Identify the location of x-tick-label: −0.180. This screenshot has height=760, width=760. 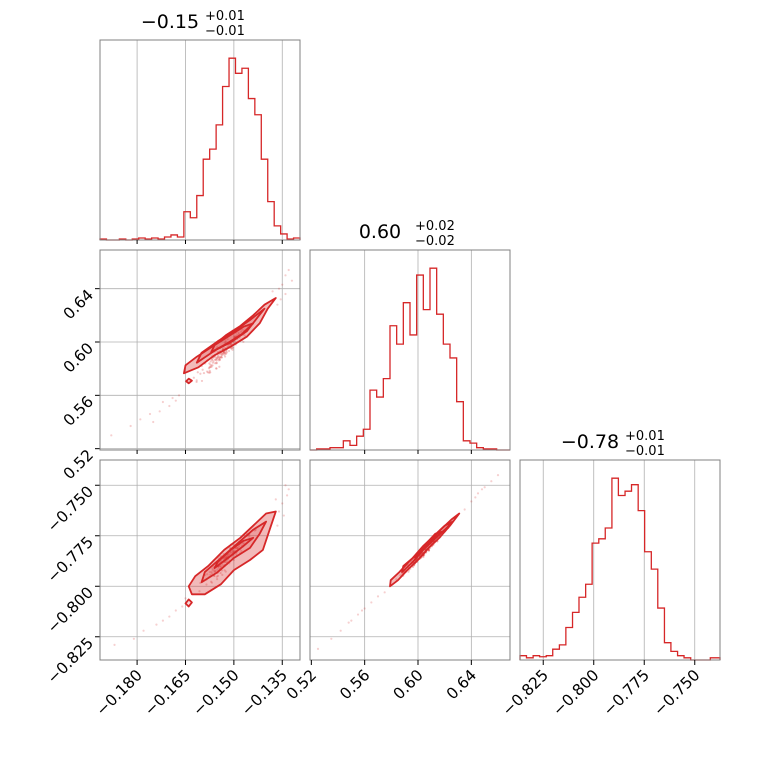
(119, 692).